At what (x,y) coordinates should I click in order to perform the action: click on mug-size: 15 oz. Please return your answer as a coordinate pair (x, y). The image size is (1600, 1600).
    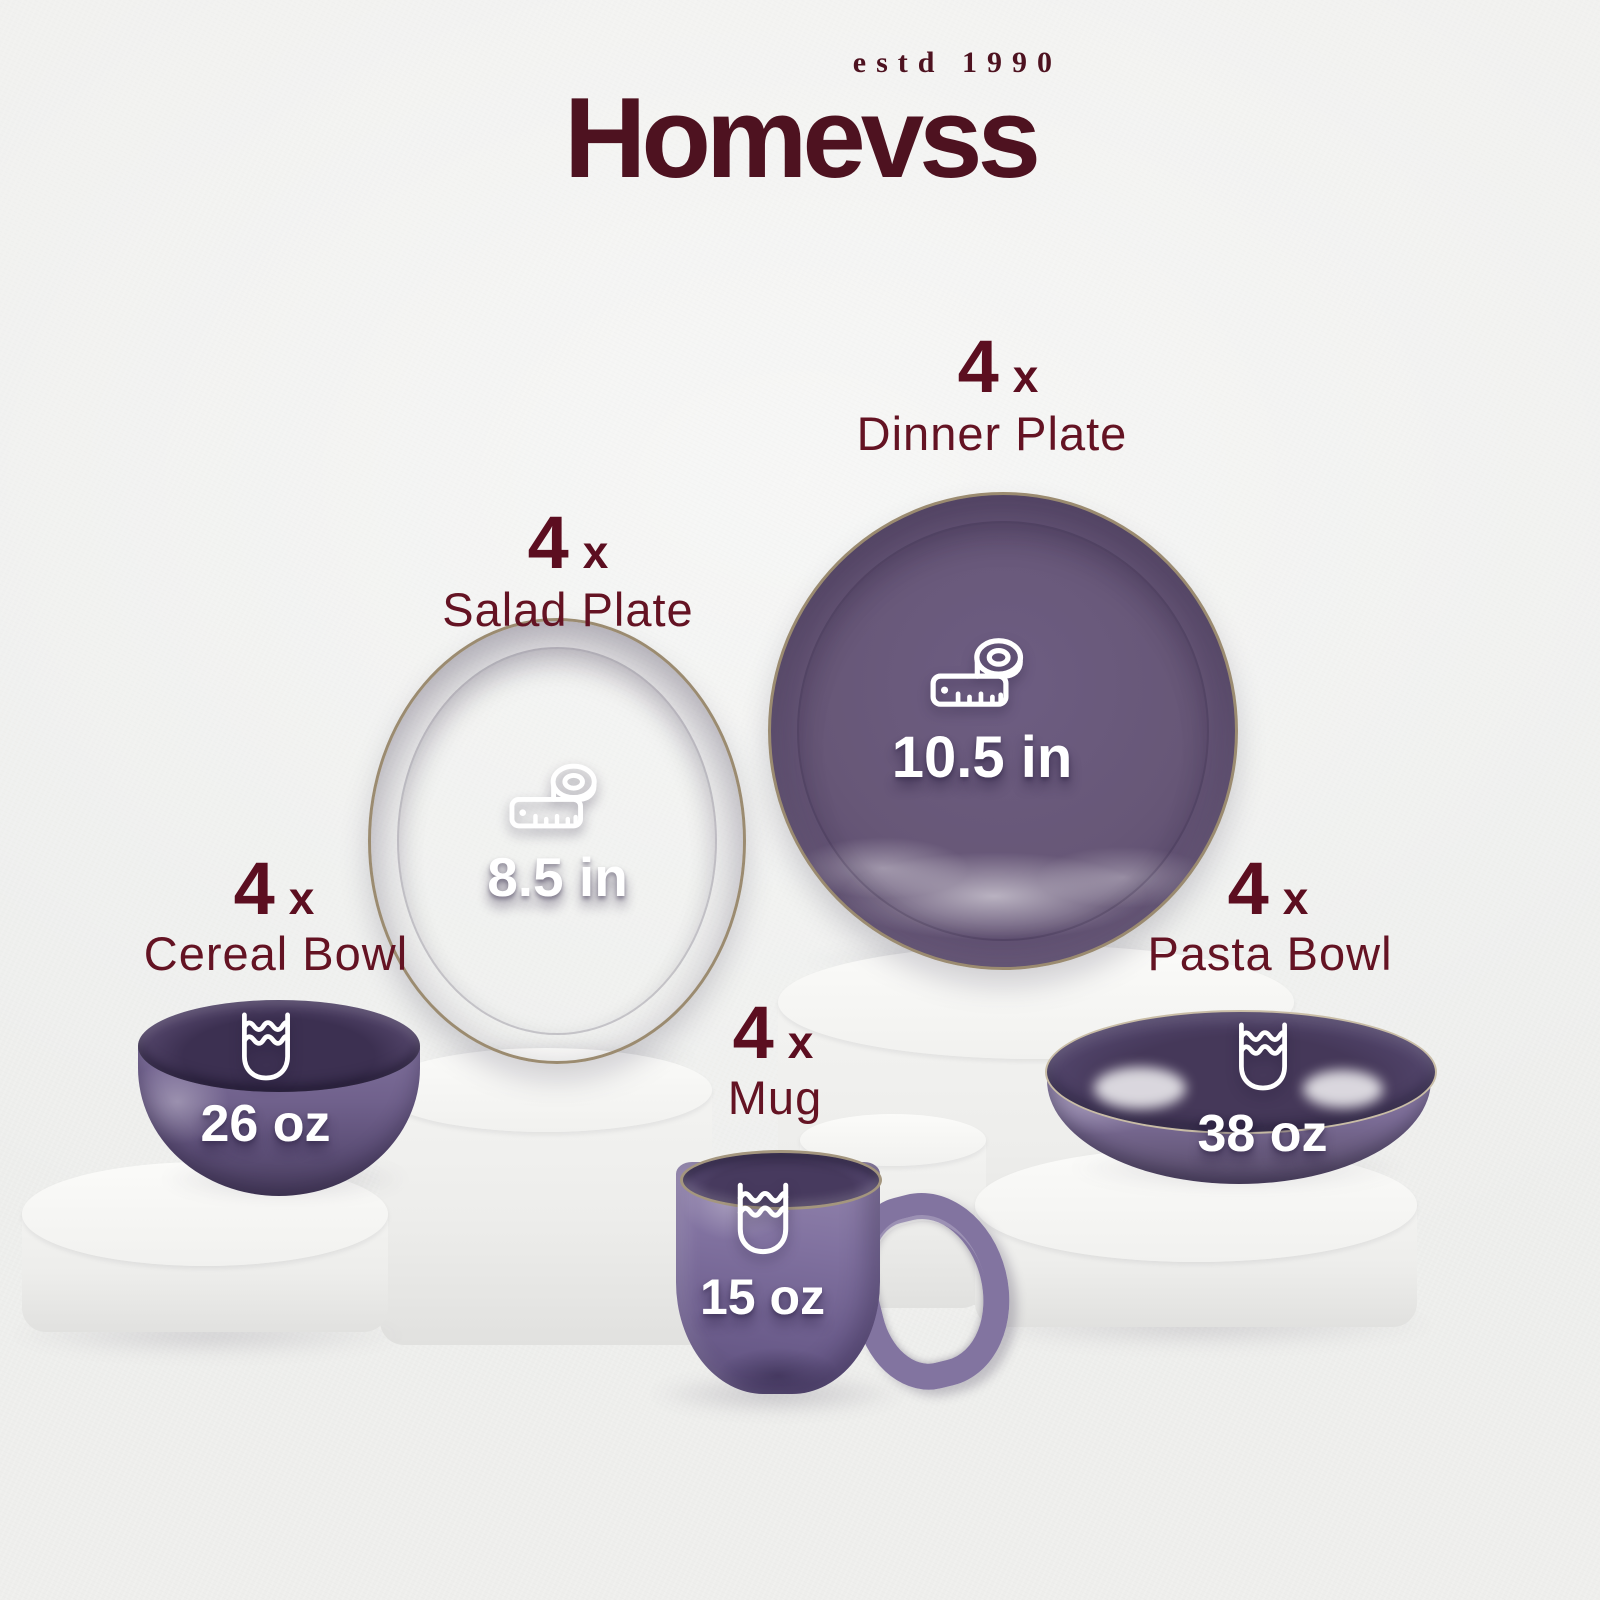
    Looking at the image, I should click on (762, 1297).